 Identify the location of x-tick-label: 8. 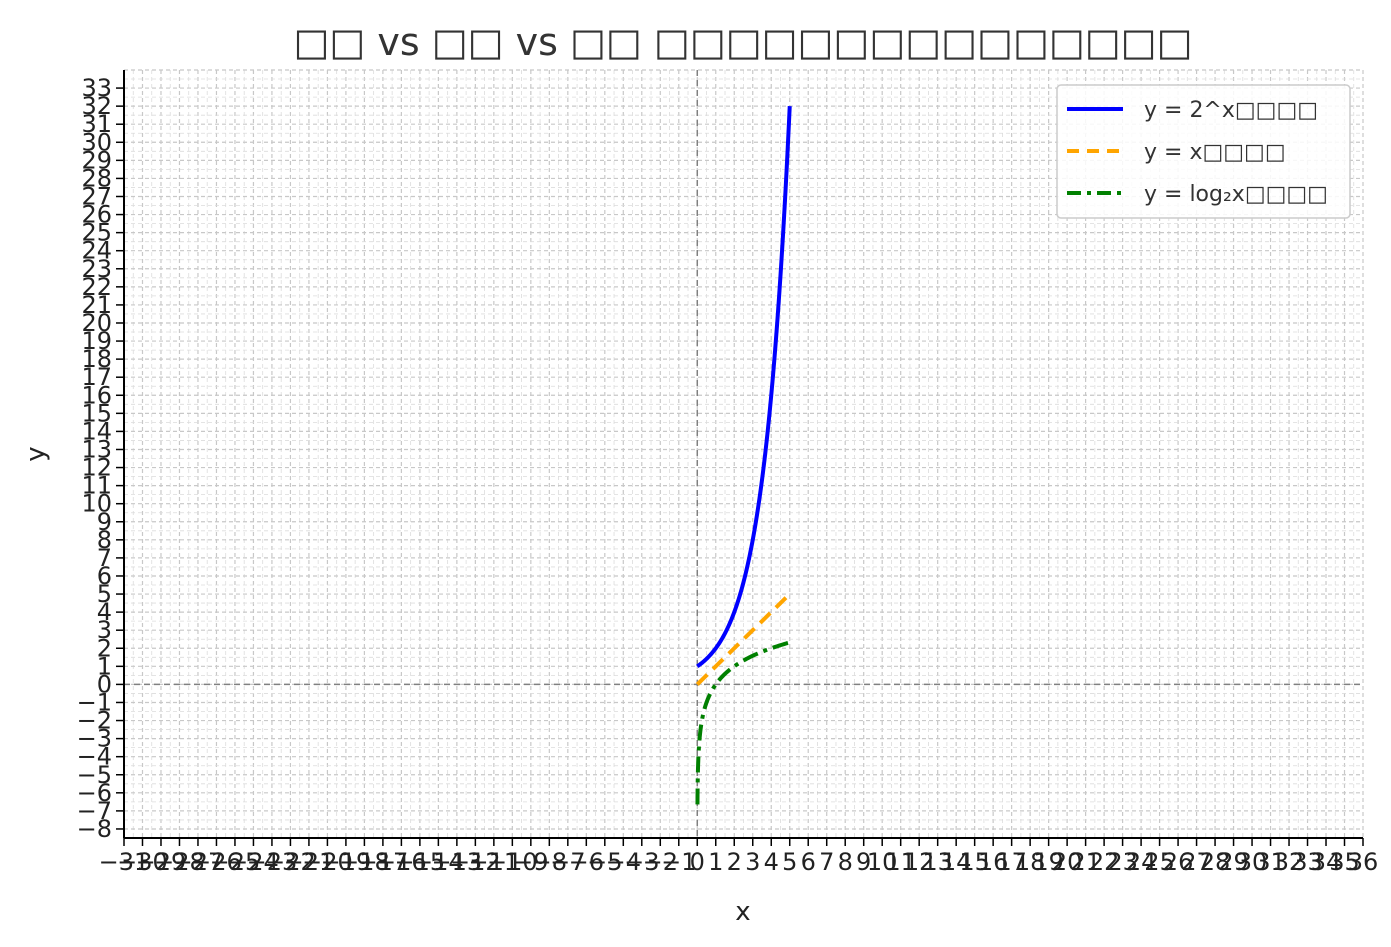
(845, 862).